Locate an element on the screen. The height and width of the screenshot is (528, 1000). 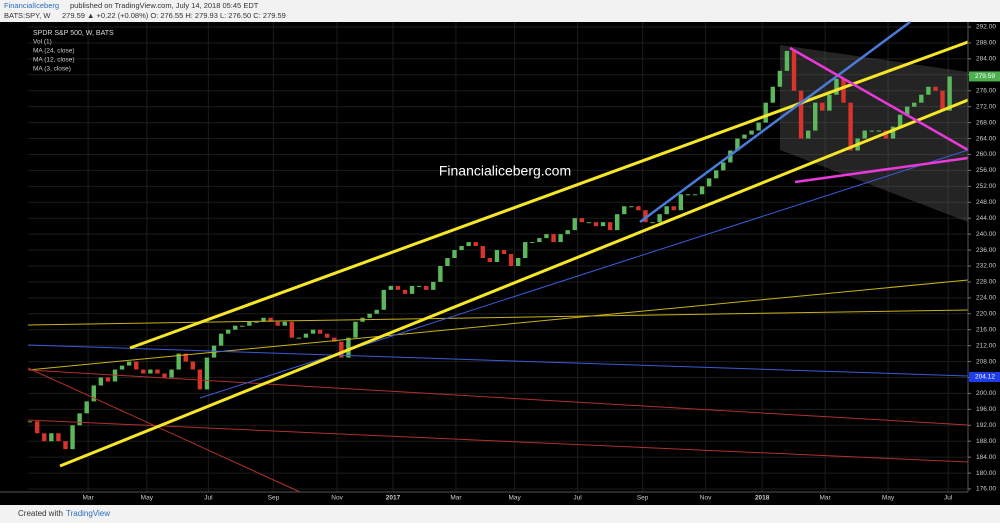
author: FinancialIceberg is located at coordinates (31, 5).